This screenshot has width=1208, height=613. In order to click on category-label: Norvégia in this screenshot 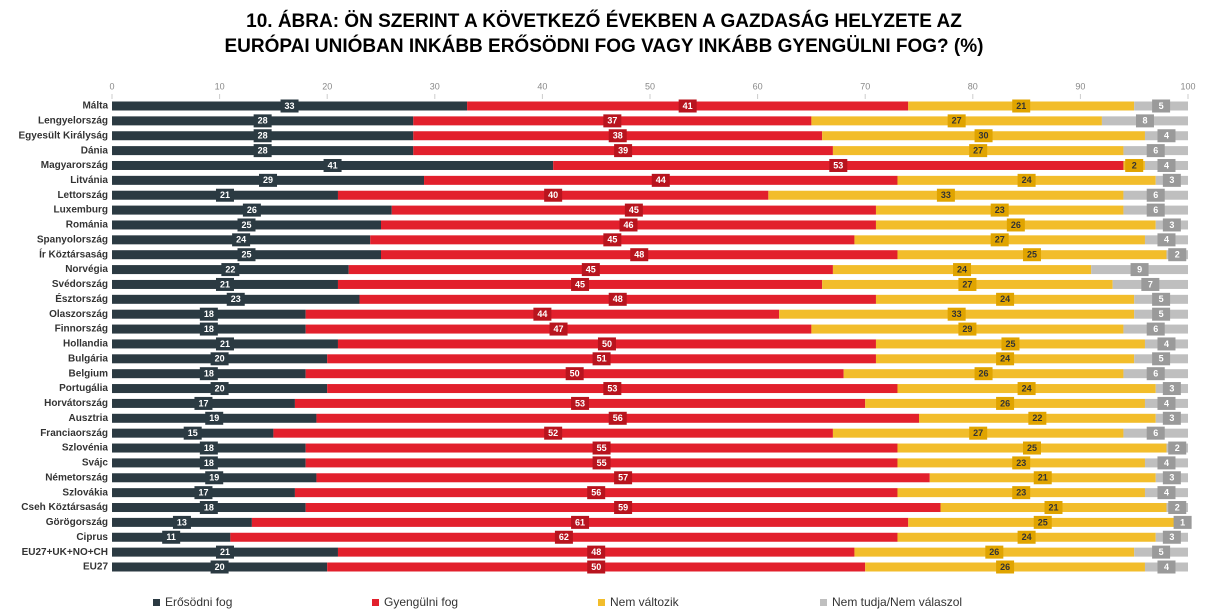, I will do `click(86, 269)`.